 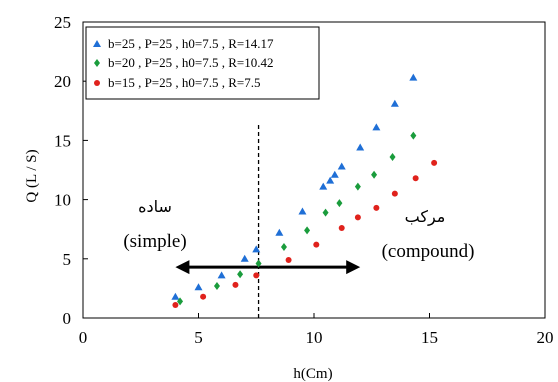 I want to click on x-tick-label: 20, so click(x=545, y=337).